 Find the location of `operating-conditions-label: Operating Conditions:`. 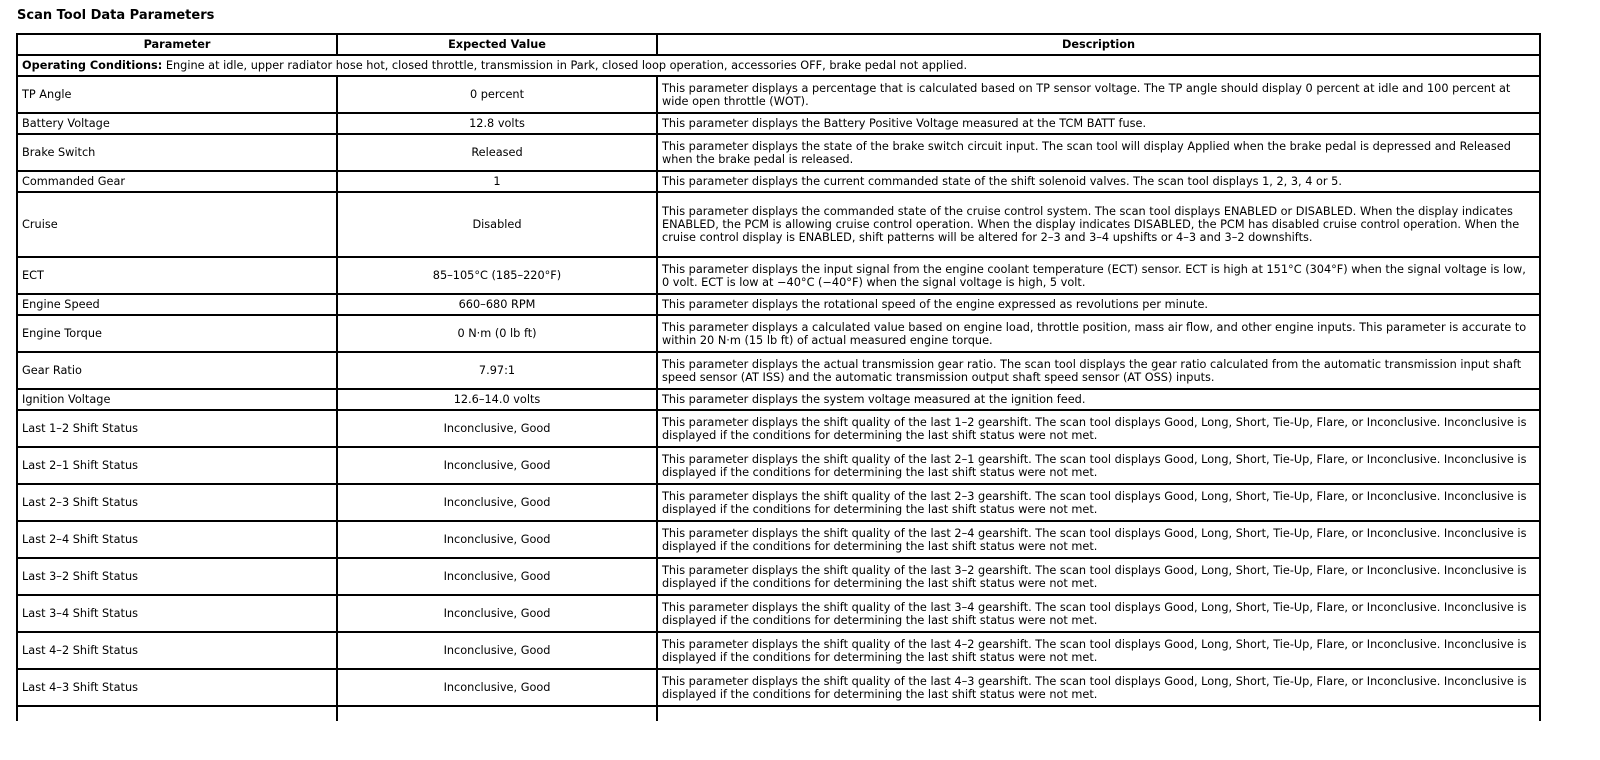

operating-conditions-label: Operating Conditions: is located at coordinates (92, 65).